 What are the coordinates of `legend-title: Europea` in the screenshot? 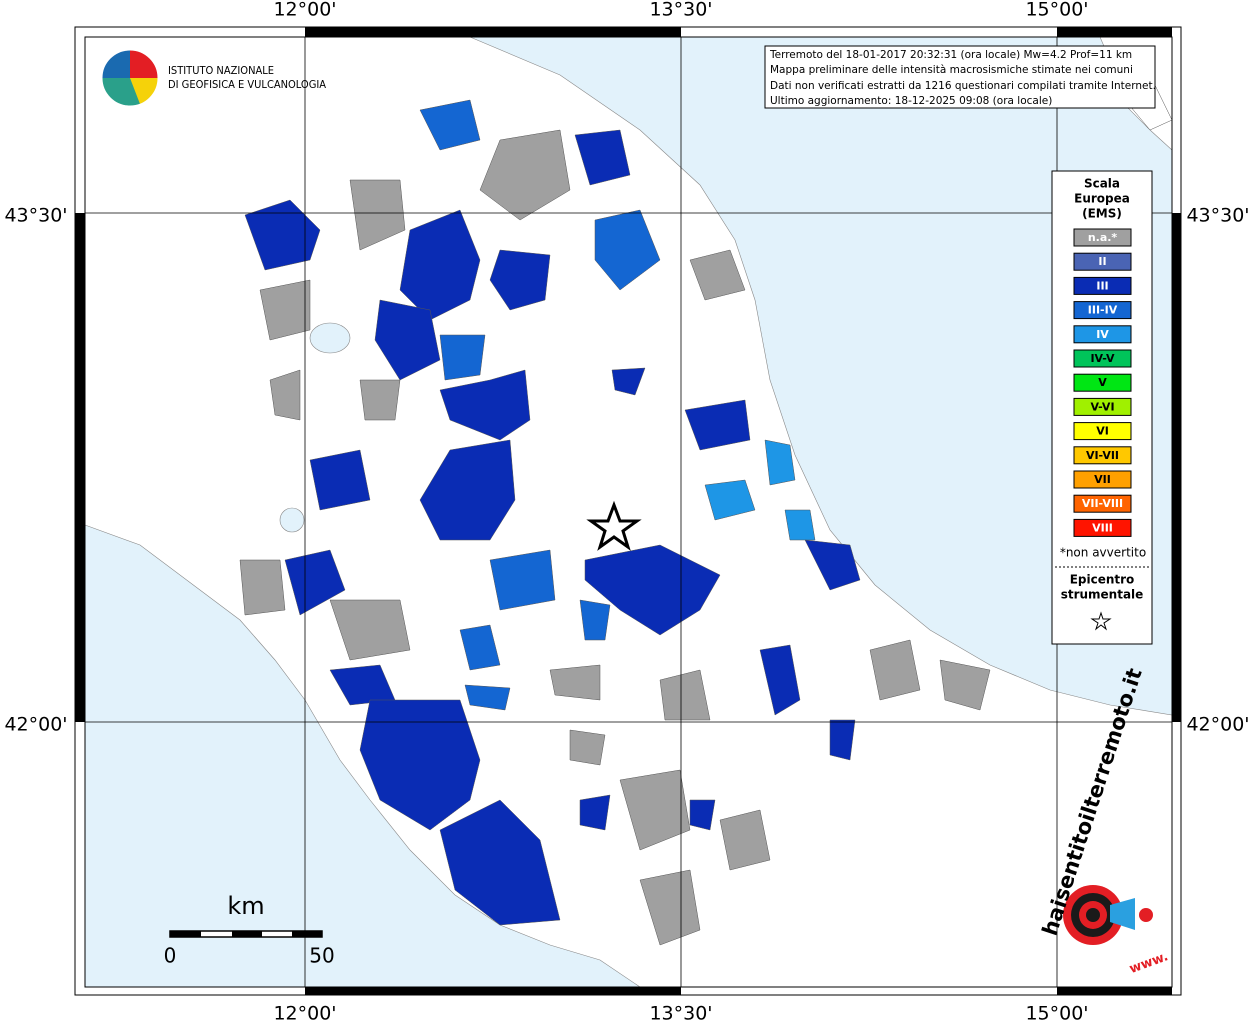 It's located at (1102, 199).